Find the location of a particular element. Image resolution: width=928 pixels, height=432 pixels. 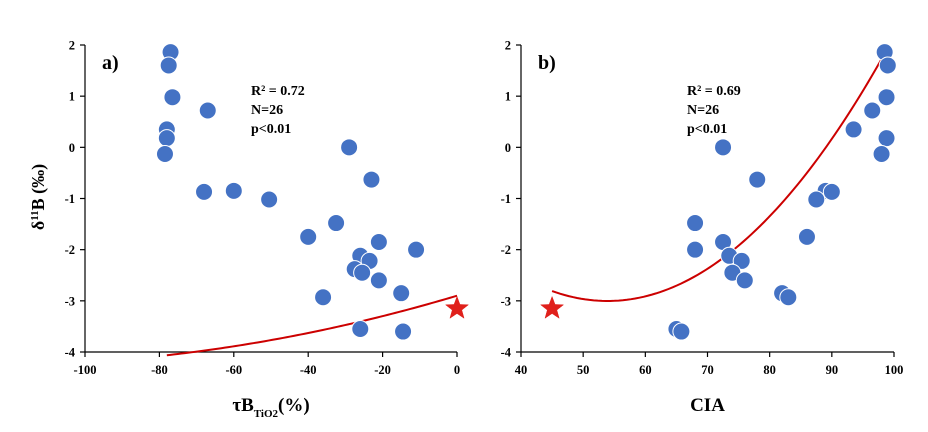

y-axis-title-rest: B (‰) is located at coordinates (38, 187).